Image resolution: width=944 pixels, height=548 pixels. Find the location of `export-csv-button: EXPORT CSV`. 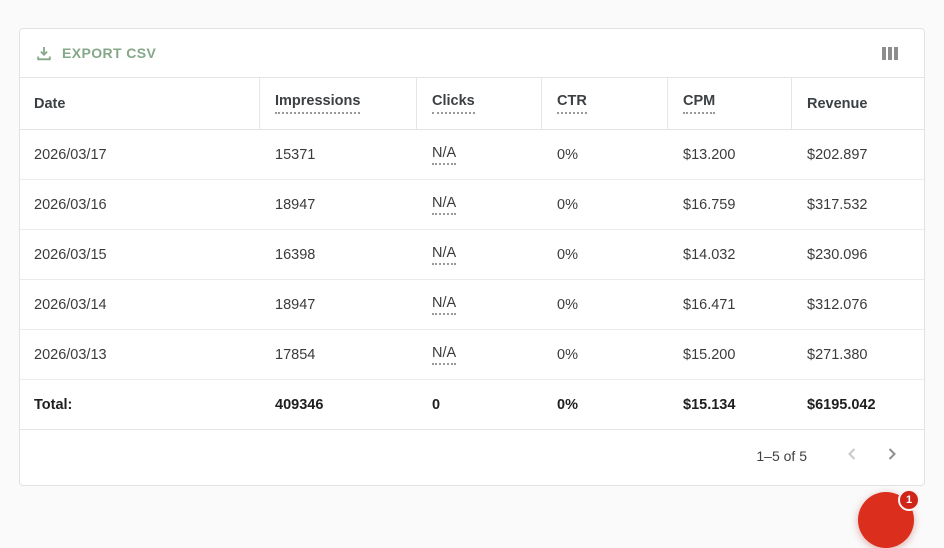

export-csv-button: EXPORT CSV is located at coordinates (95, 53).